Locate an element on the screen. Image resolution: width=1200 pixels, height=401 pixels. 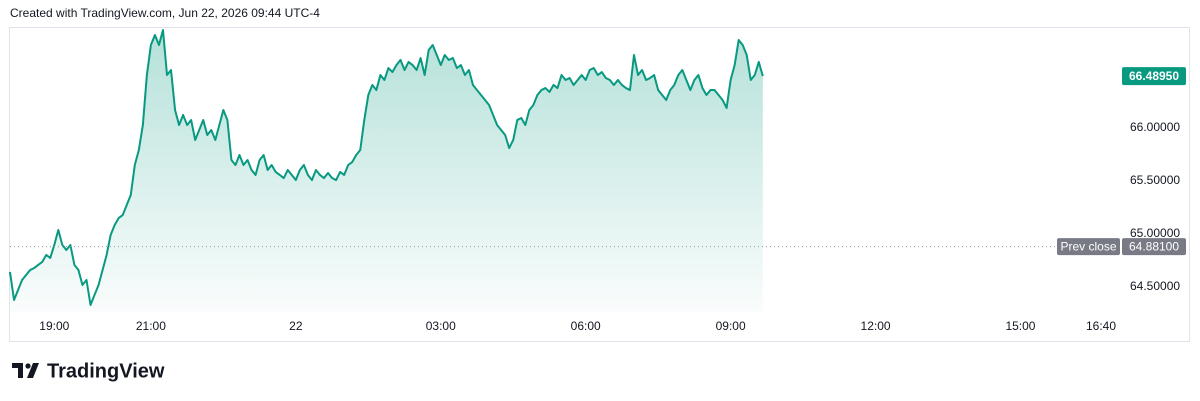
y-tick-label: 64.50000 is located at coordinates (1155, 286).